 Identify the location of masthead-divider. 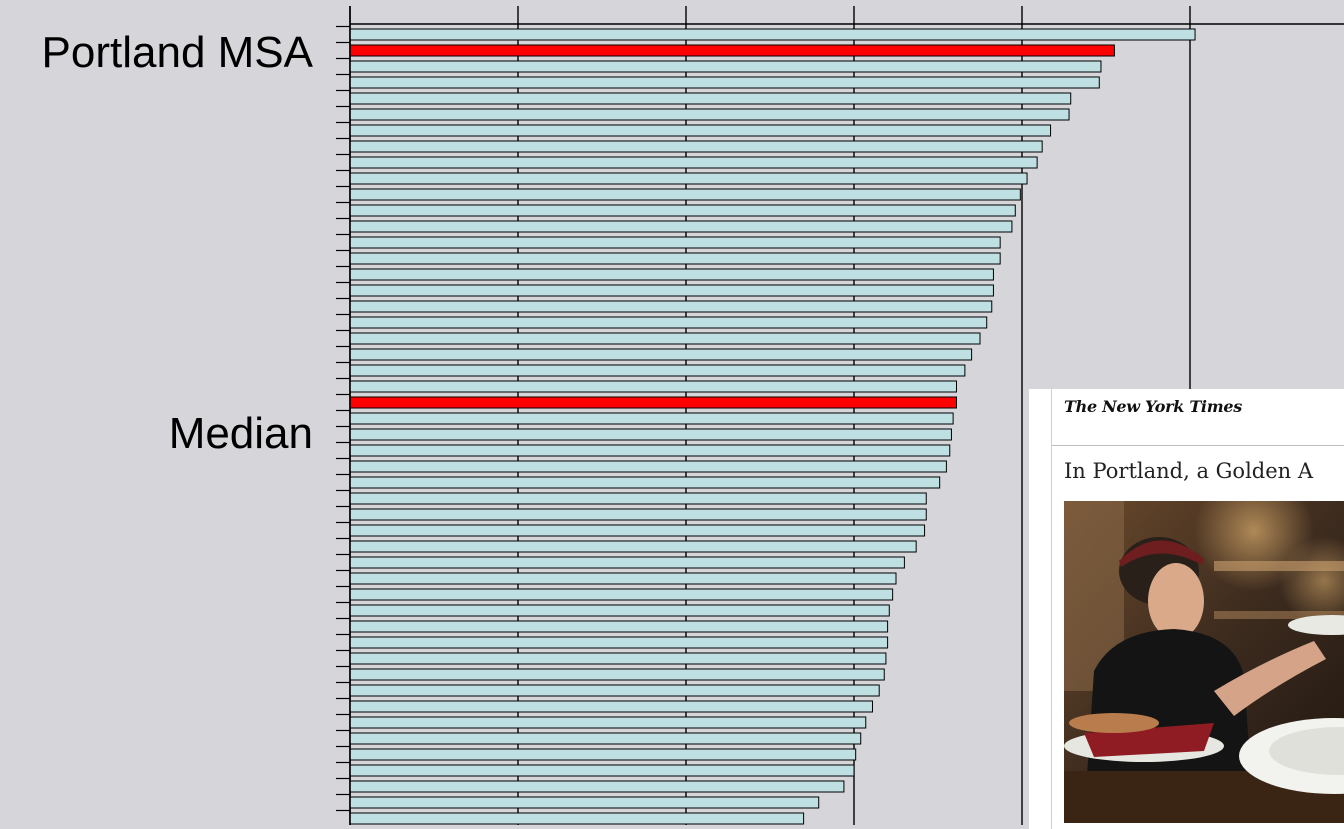
(1198, 445).